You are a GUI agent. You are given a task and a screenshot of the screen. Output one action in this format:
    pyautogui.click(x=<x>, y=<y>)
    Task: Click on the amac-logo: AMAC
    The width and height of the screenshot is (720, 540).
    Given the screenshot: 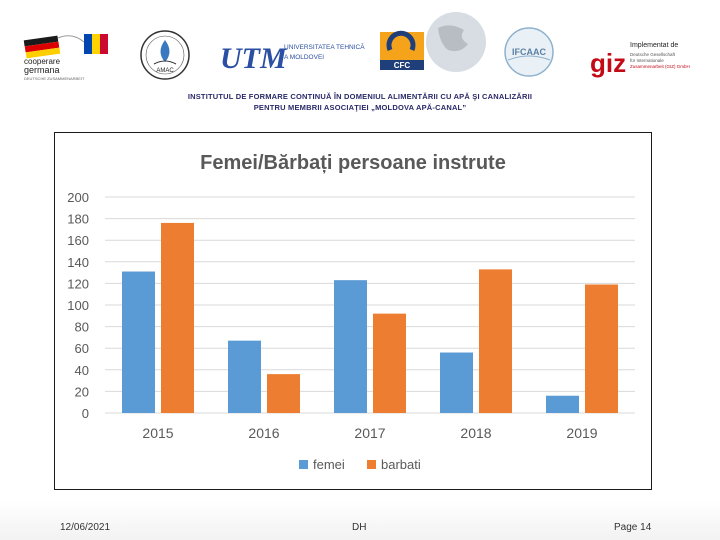 What is the action you would take?
    pyautogui.click(x=165, y=55)
    